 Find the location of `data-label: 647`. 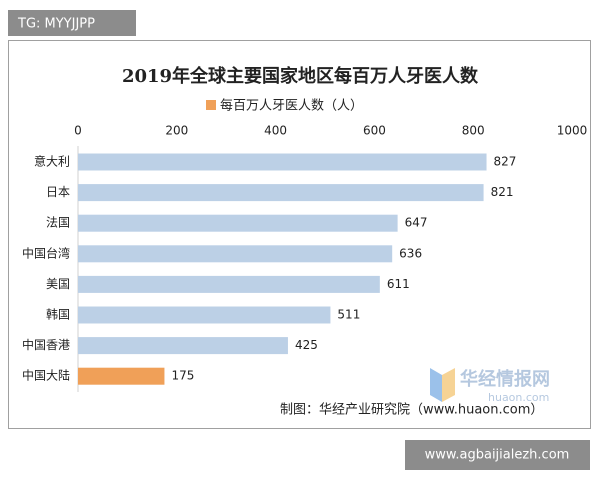

data-label: 647 is located at coordinates (416, 223).